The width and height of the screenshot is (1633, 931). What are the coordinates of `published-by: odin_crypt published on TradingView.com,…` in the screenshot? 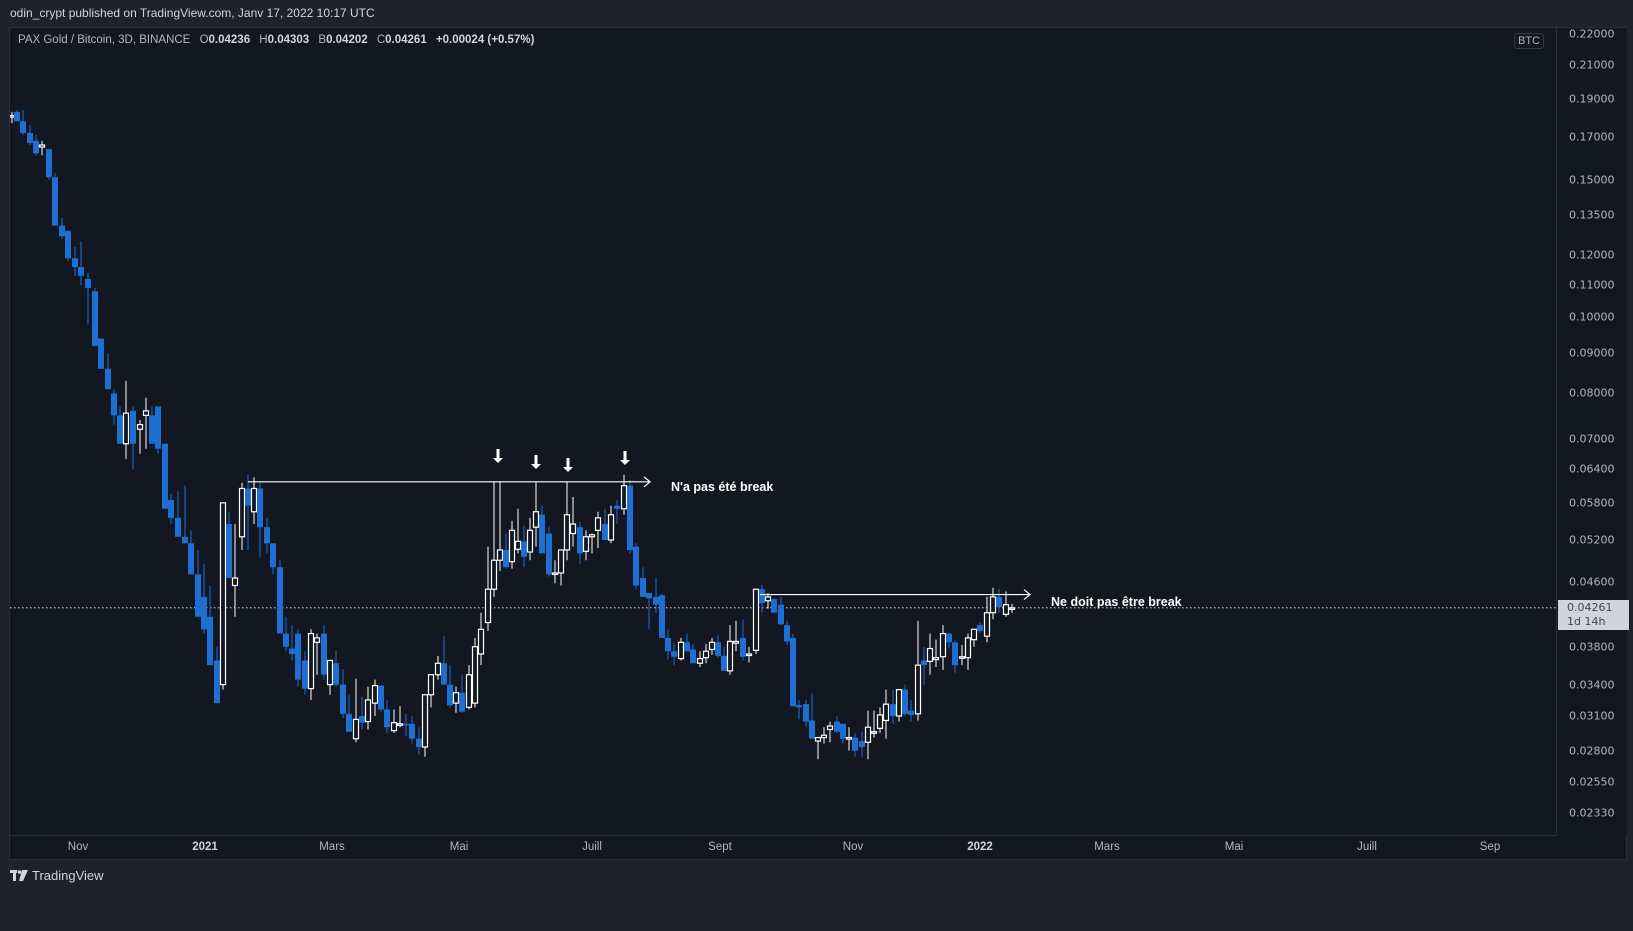 It's located at (192, 13).